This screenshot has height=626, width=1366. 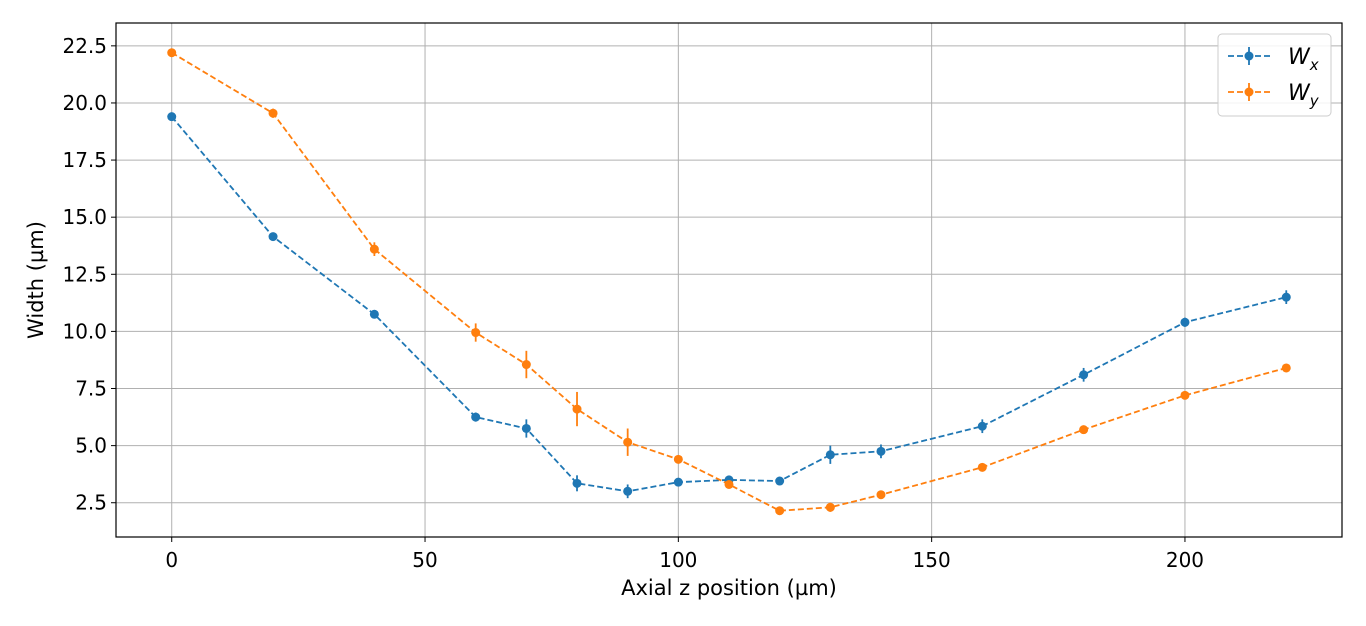 What do you see at coordinates (36, 280) in the screenshot?
I see `y-axis-label: Width (µm)` at bounding box center [36, 280].